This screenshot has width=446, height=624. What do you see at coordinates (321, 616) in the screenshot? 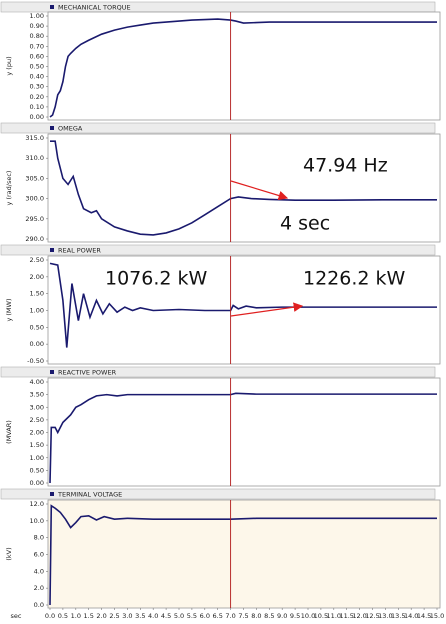
I see `x-tick-label: 10.5` at bounding box center [321, 616].